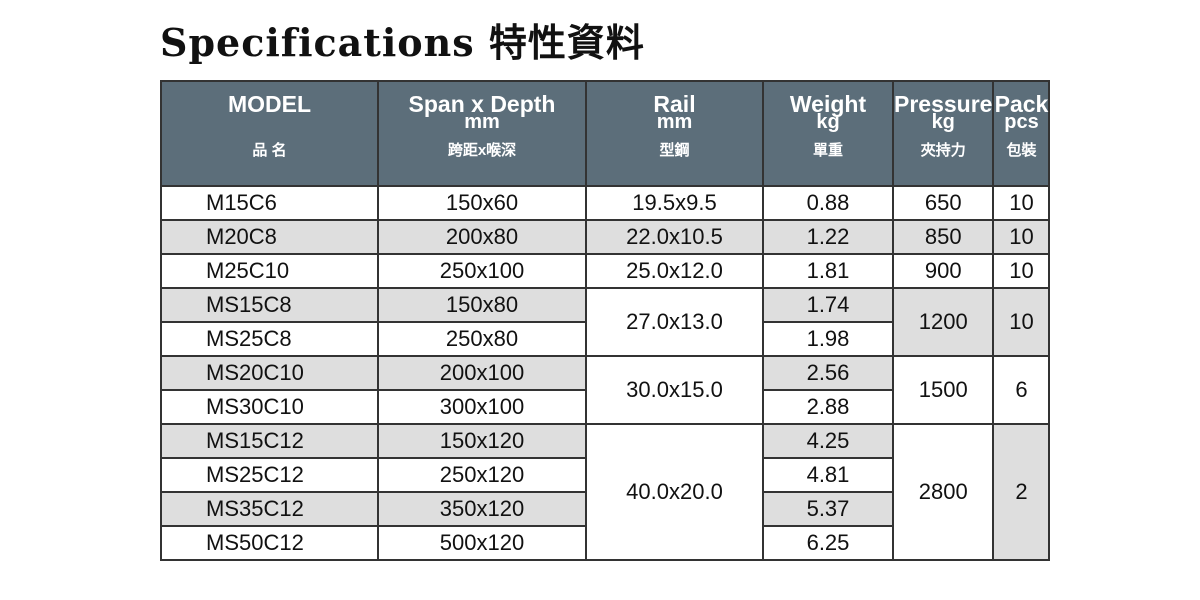  I want to click on model-cell: MS30C10, so click(269, 407).